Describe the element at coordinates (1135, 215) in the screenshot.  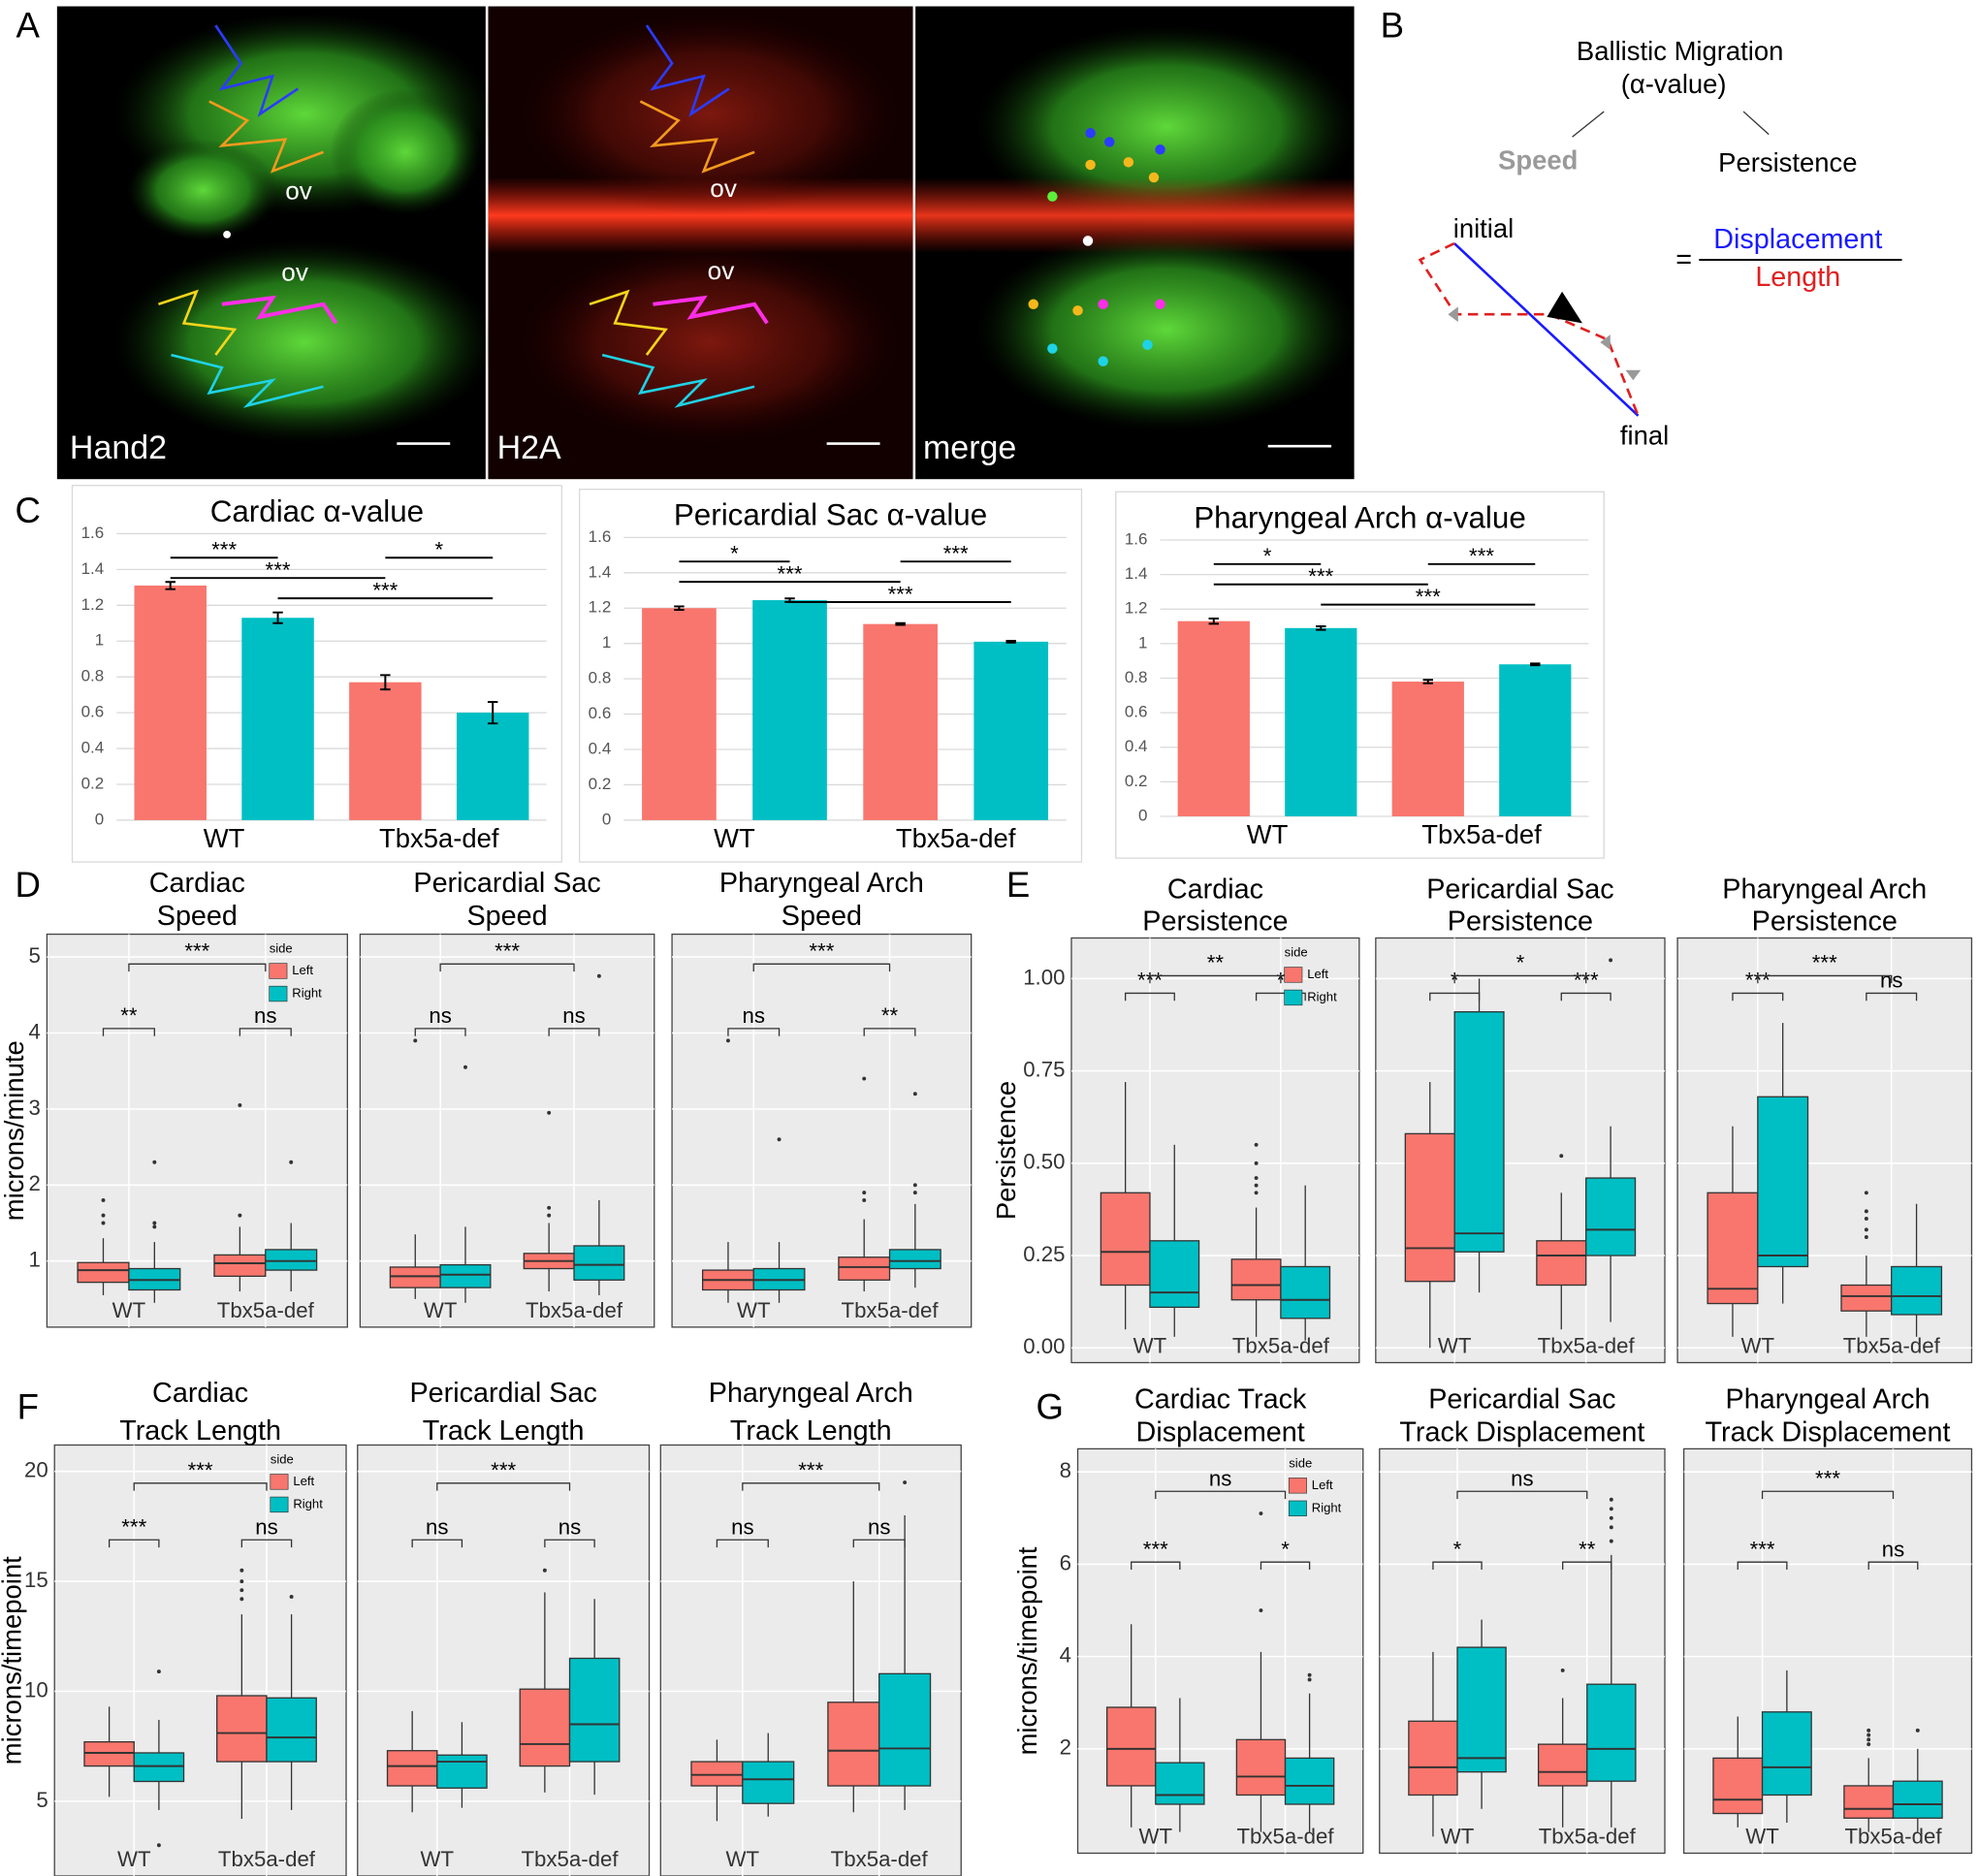
I see `red-band` at that location.